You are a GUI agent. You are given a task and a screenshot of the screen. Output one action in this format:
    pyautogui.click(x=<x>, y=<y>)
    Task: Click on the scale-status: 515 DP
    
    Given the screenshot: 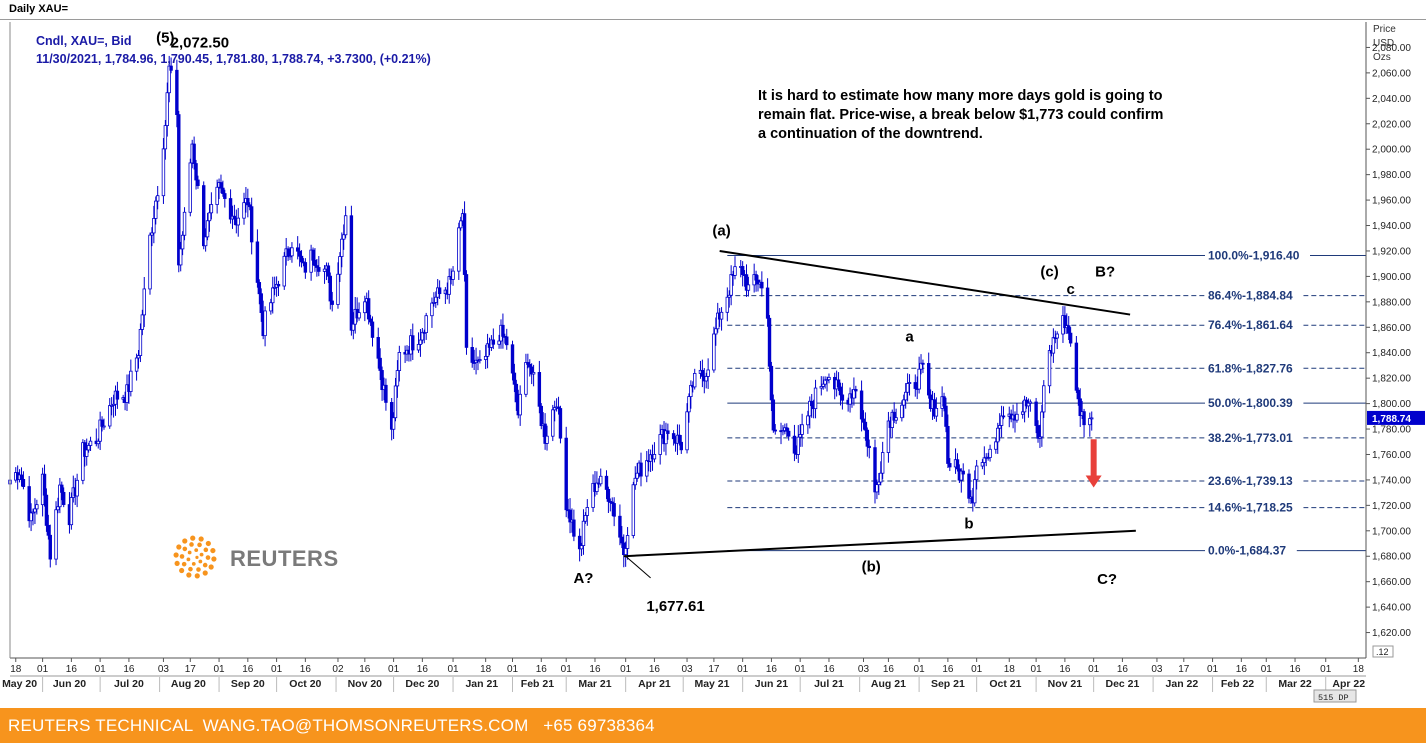 What is the action you would take?
    pyautogui.click(x=1333, y=698)
    